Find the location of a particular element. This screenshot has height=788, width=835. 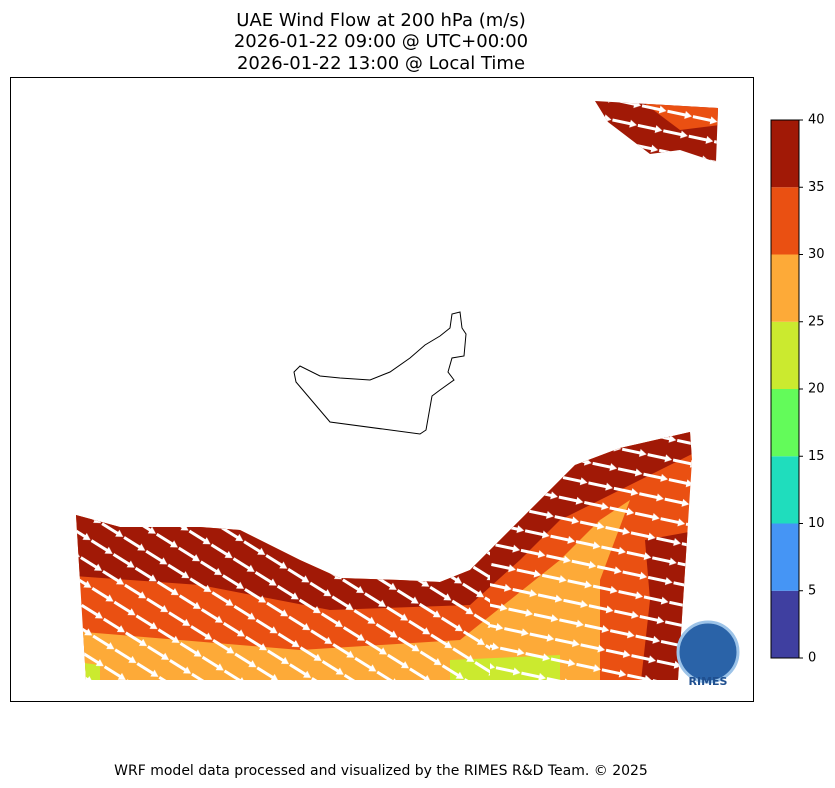

colorbar-tick-label: 0 is located at coordinates (812, 658).